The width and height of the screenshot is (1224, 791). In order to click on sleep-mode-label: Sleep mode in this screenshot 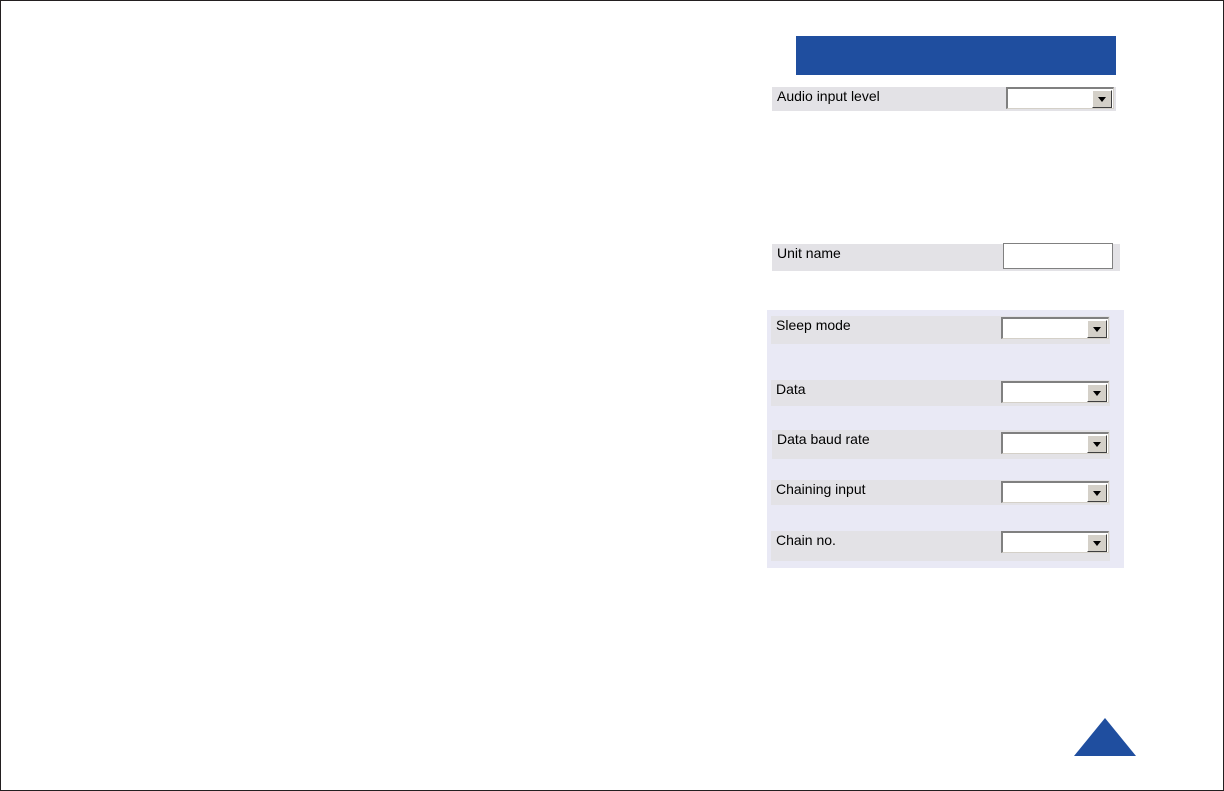, I will do `click(813, 325)`.